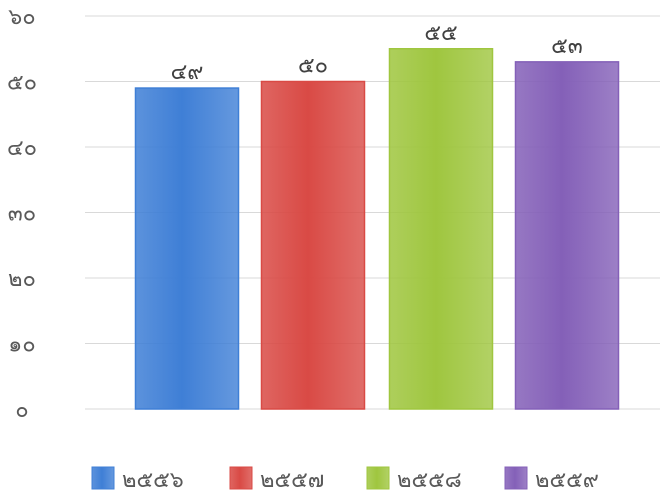 The image size is (660, 495). I want to click on legend-label: ๒๕๕๙, so click(567, 480).